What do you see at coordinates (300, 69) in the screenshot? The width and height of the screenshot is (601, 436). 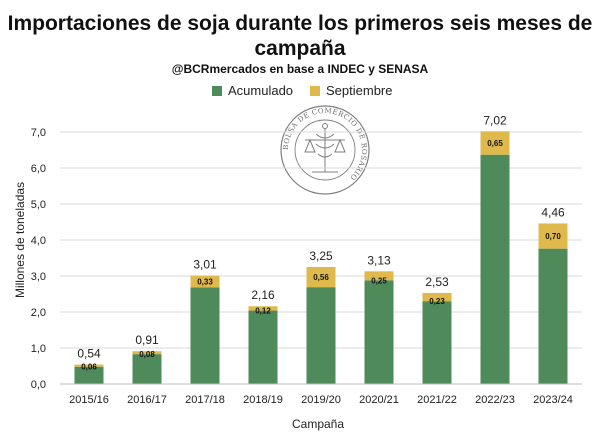 I see `chart-subtitle: @BCRmercados en base a INDEC y SENASA` at bounding box center [300, 69].